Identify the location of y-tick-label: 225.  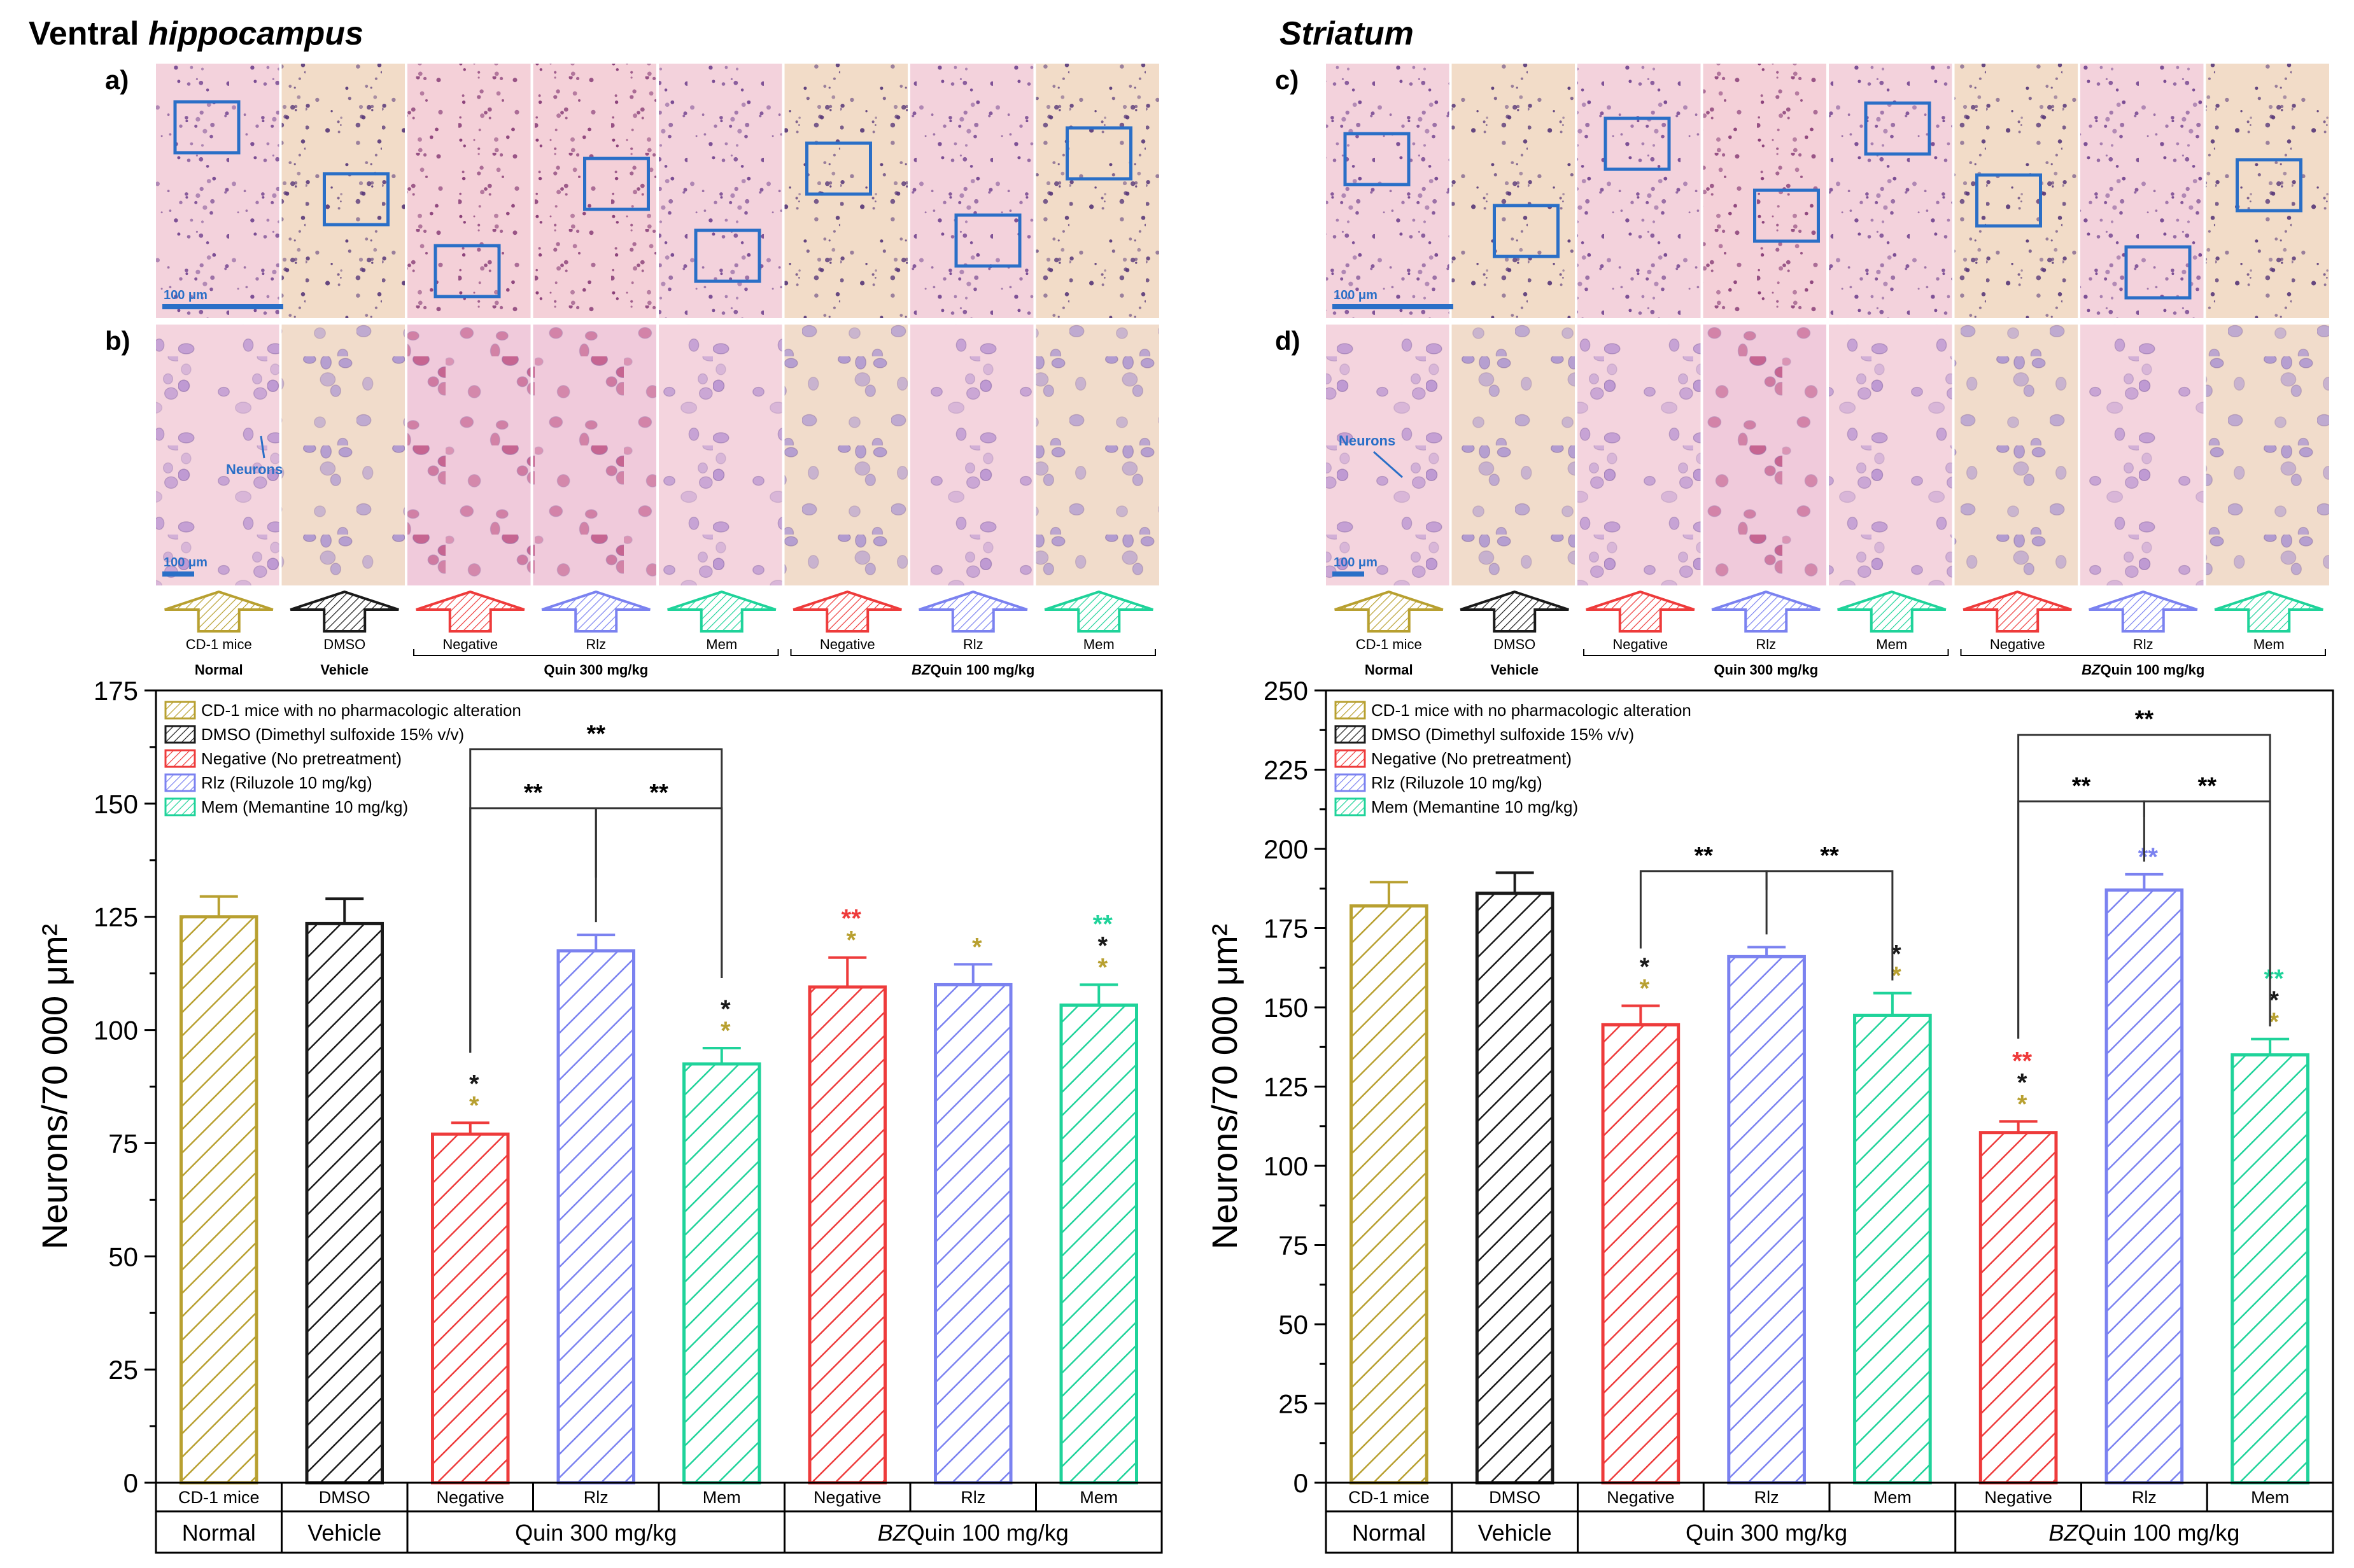
(1286, 770).